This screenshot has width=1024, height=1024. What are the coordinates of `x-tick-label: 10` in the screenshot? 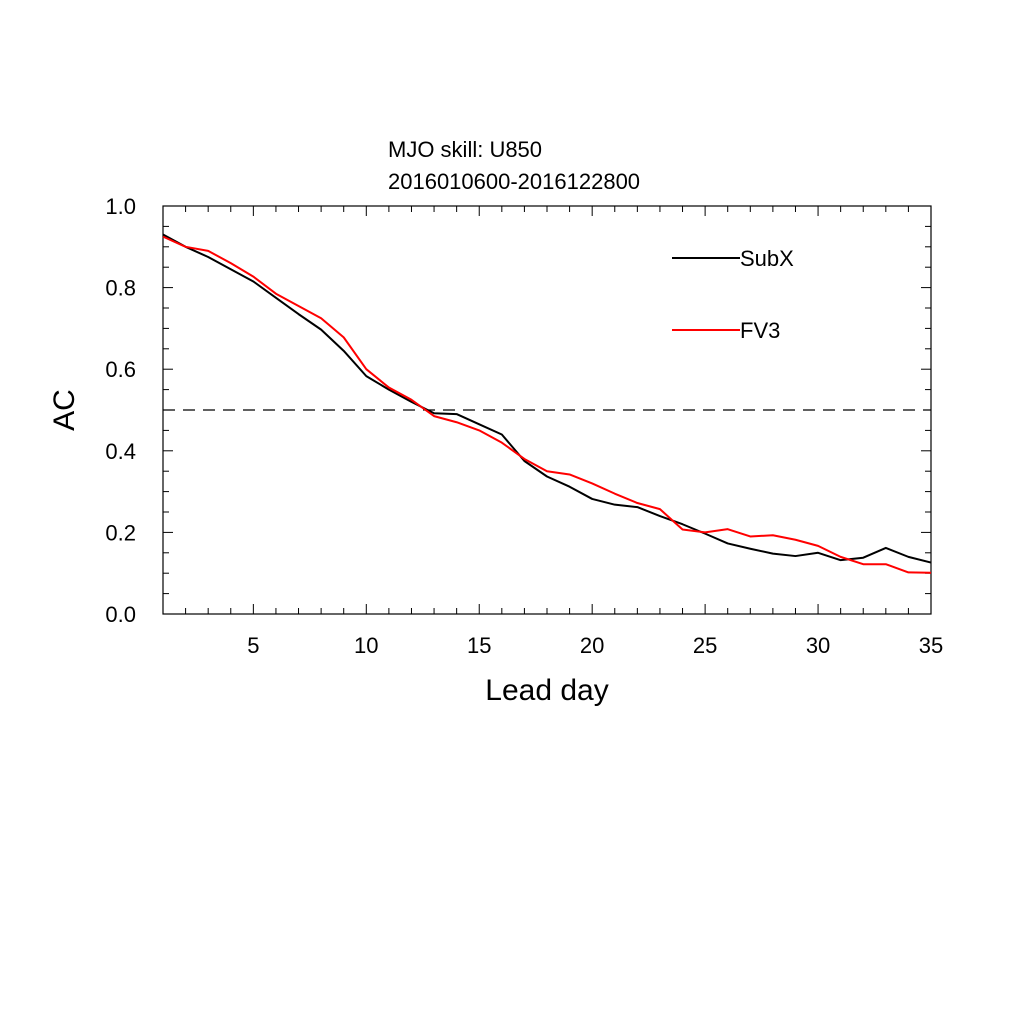 It's located at (366, 645).